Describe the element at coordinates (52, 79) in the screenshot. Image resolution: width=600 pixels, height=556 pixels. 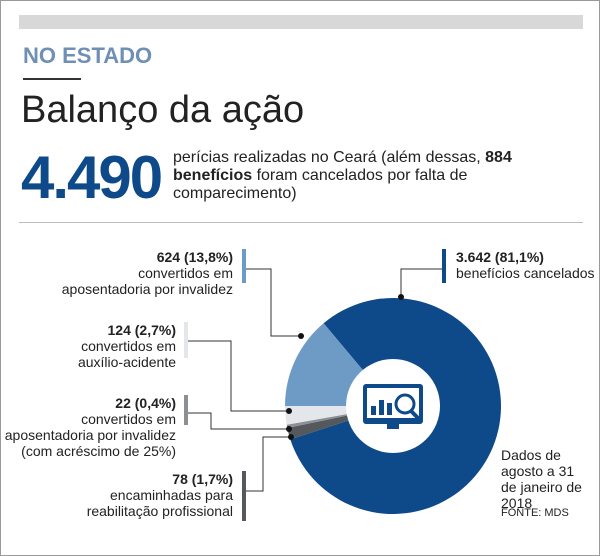
I see `rule` at that location.